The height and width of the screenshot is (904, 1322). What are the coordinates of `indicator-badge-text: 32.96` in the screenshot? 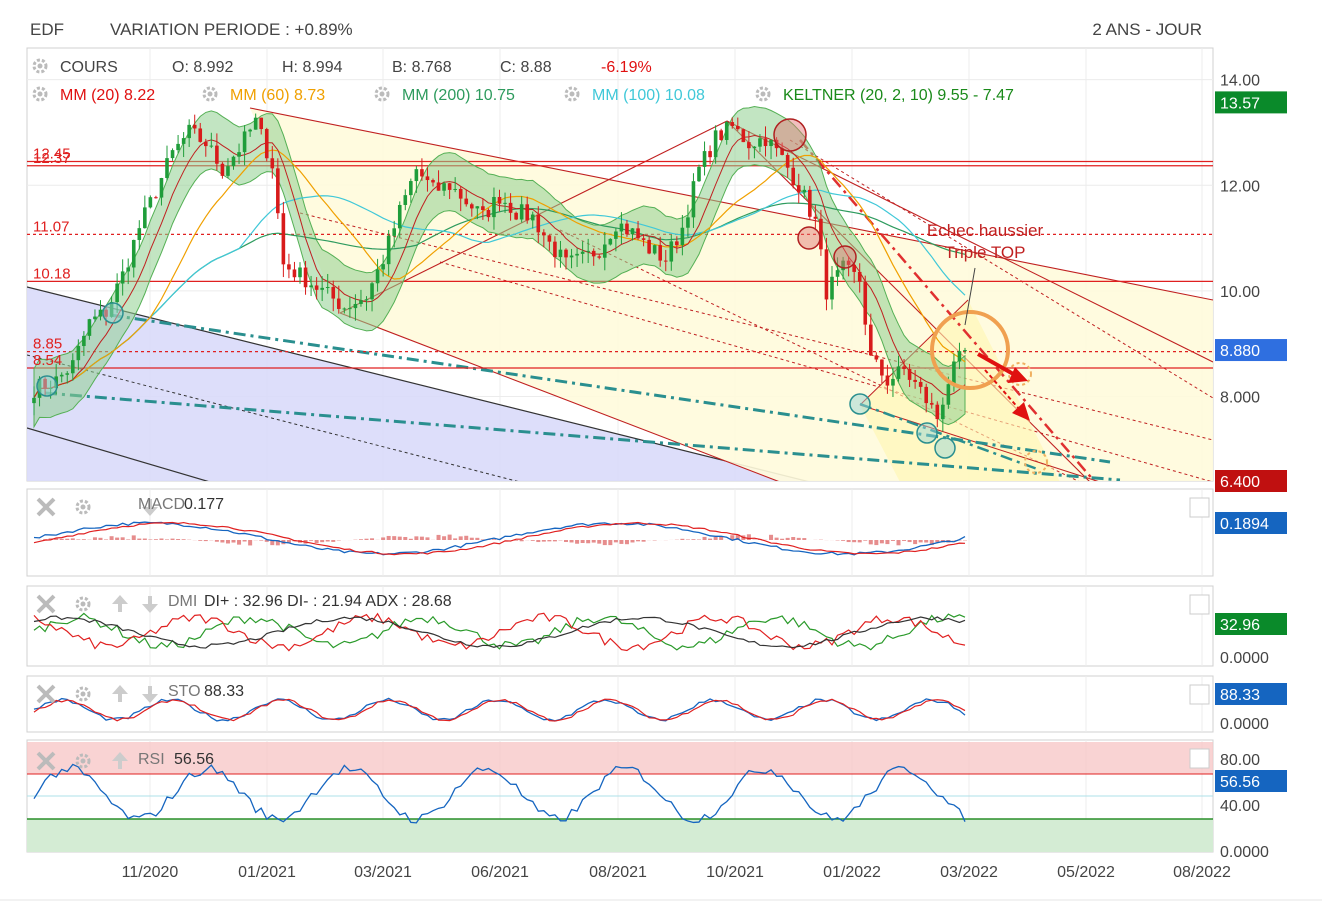 It's located at (1240, 625).